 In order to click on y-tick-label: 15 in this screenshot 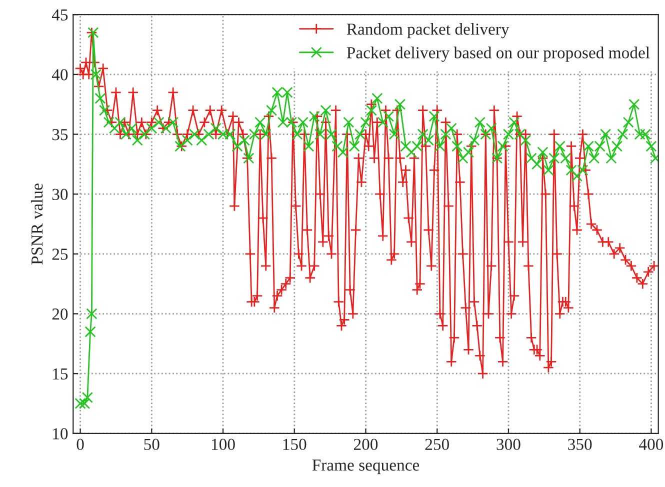, I will do `click(60, 374)`.